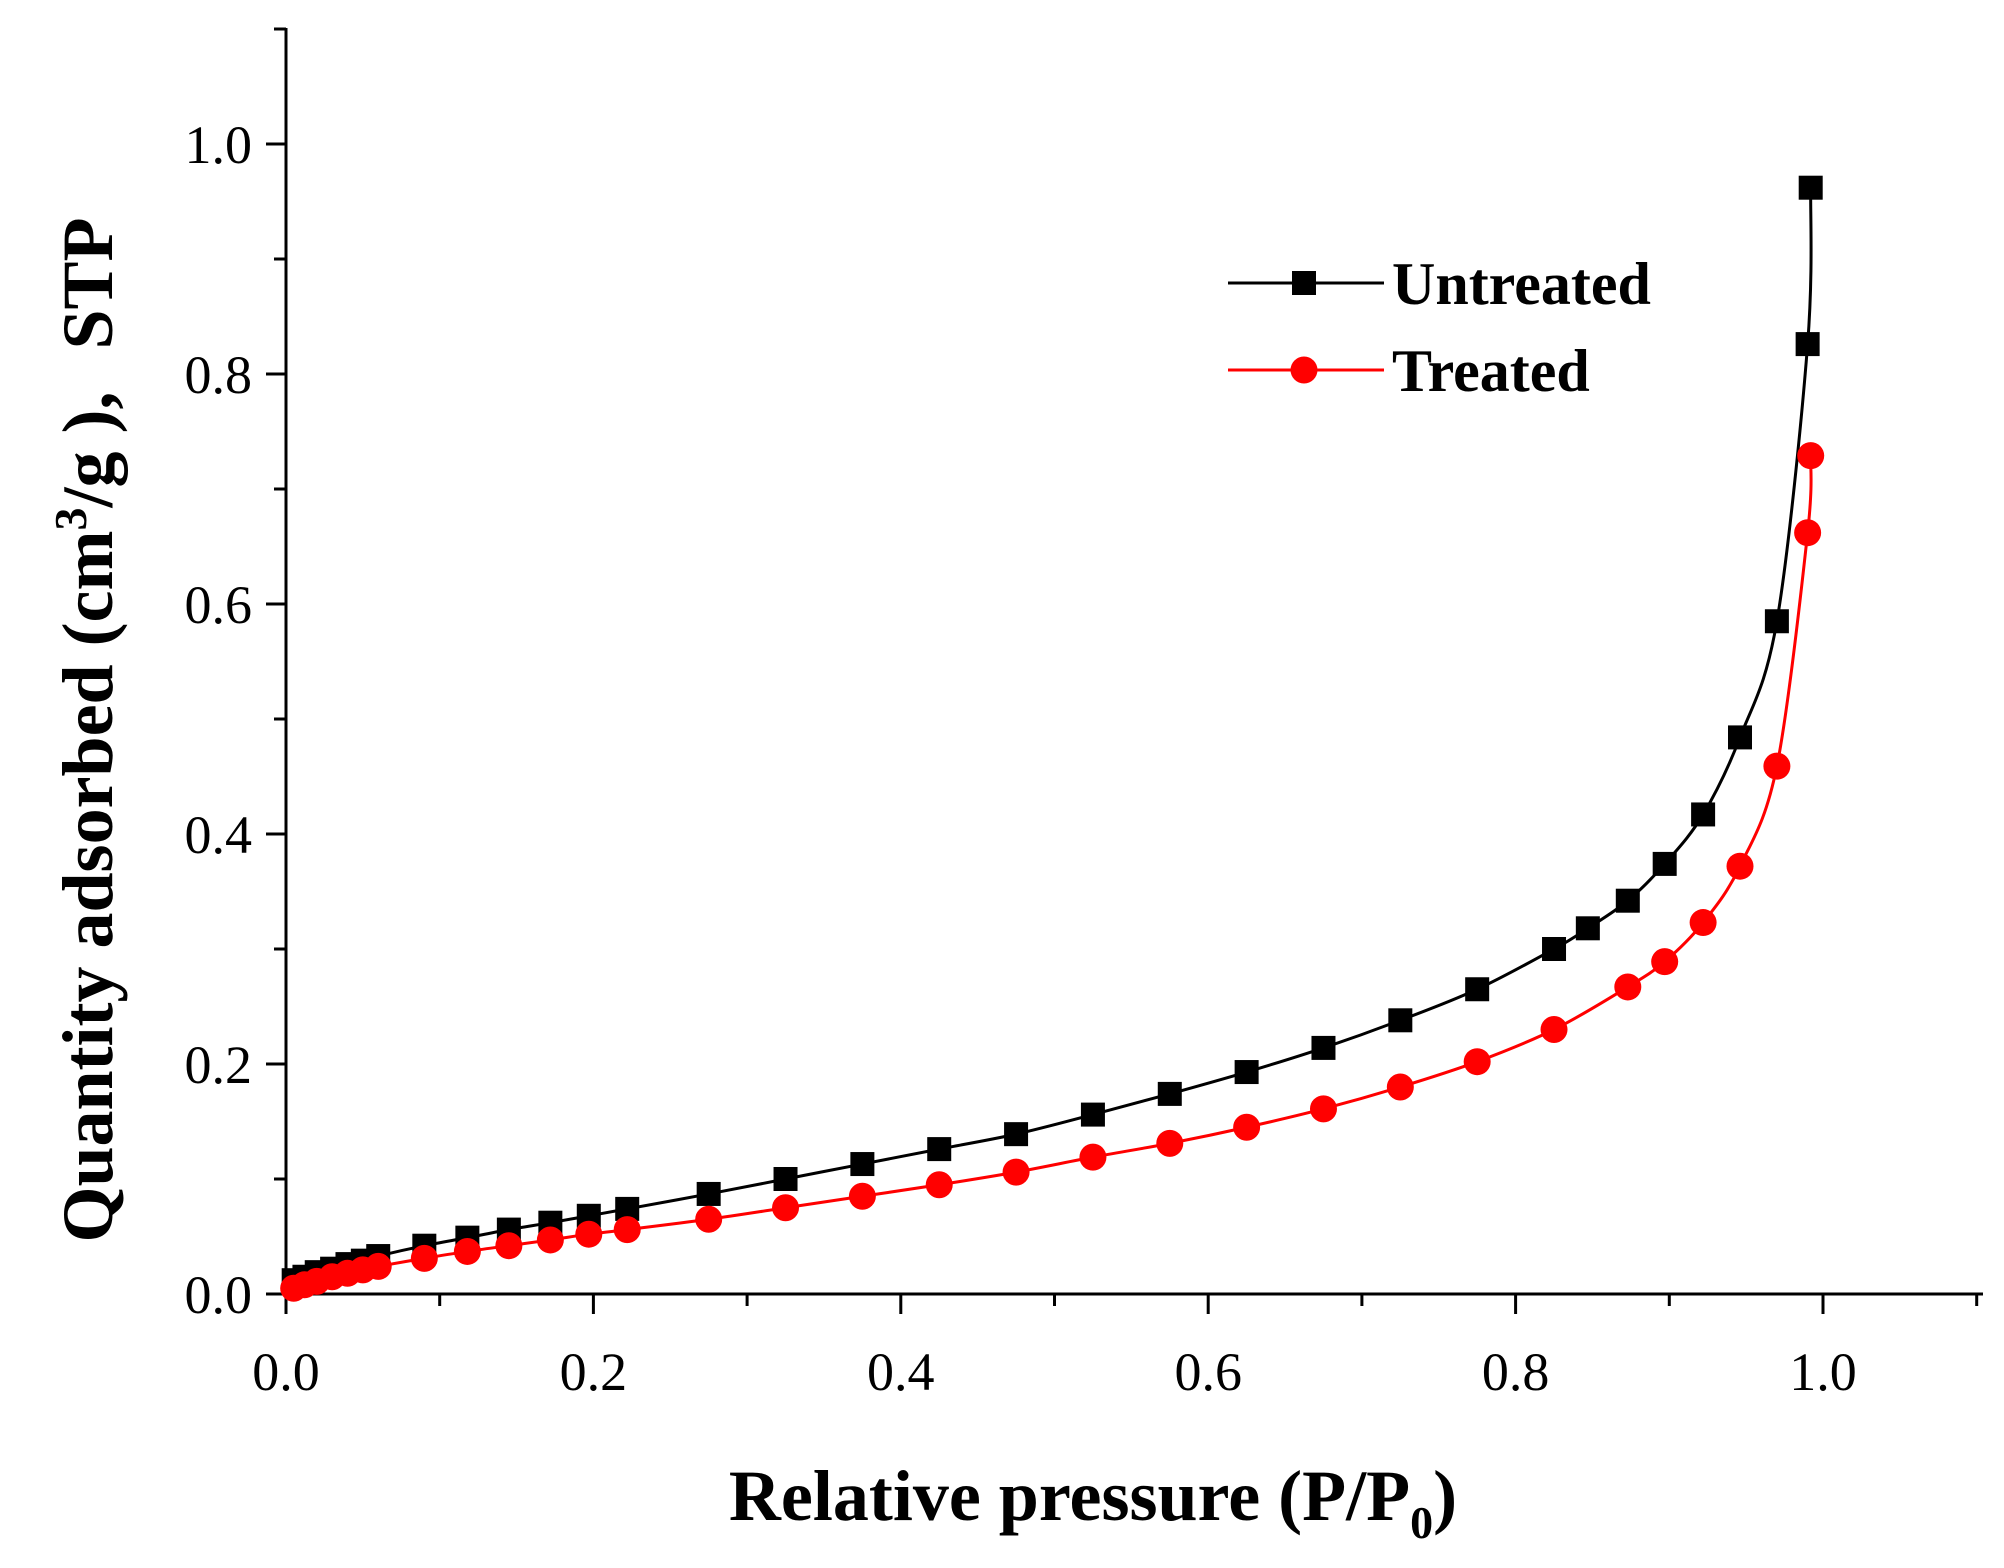 This screenshot has height=1568, width=2004. I want to click on y-tick-label: 0.0, so click(219, 1295).